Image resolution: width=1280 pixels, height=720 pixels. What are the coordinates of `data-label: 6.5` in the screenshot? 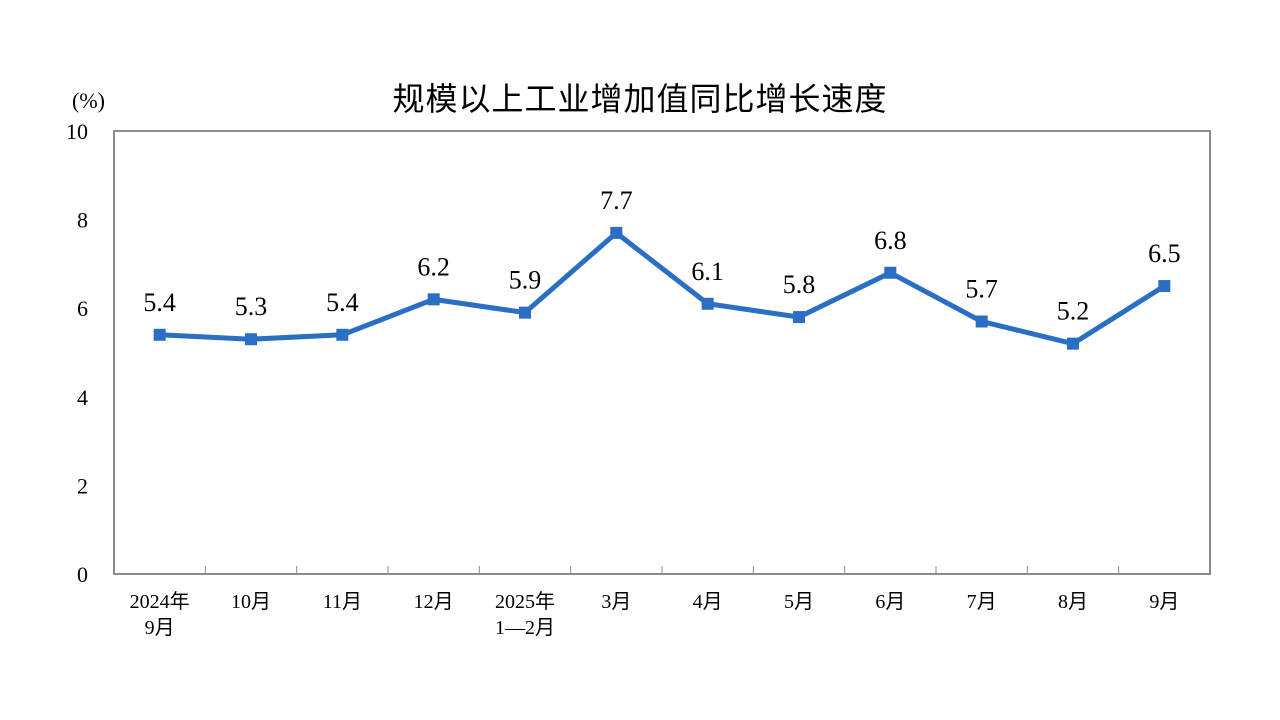 It's located at (1164, 253).